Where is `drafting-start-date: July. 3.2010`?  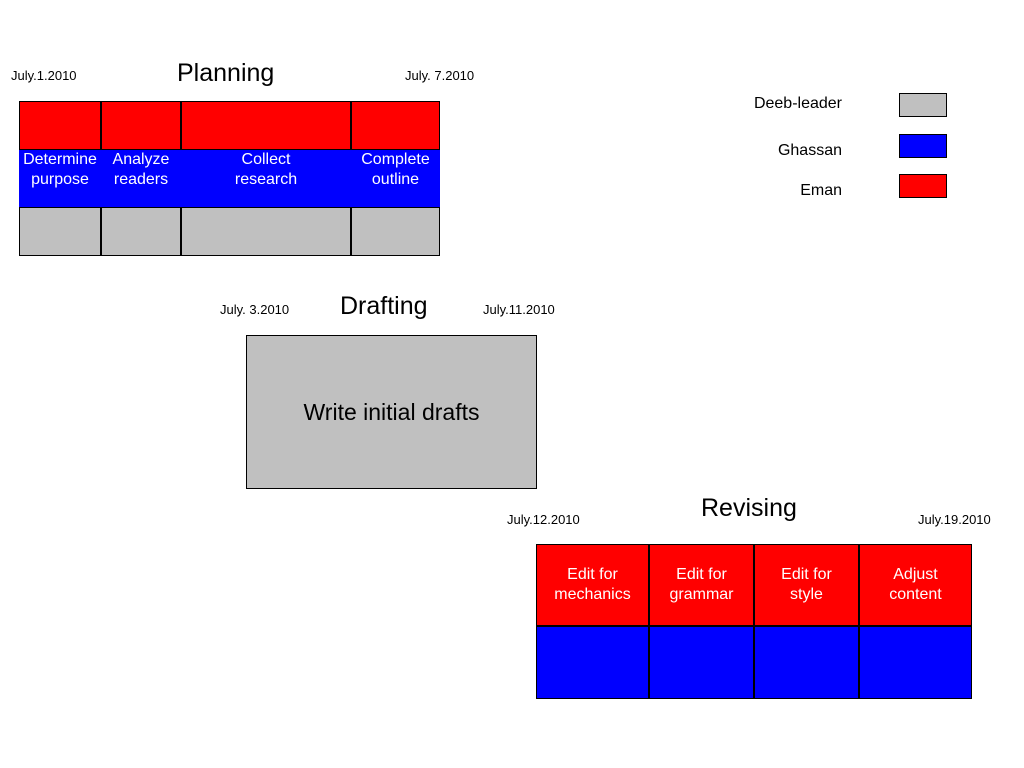
drafting-start-date: July. 3.2010 is located at coordinates (255, 309).